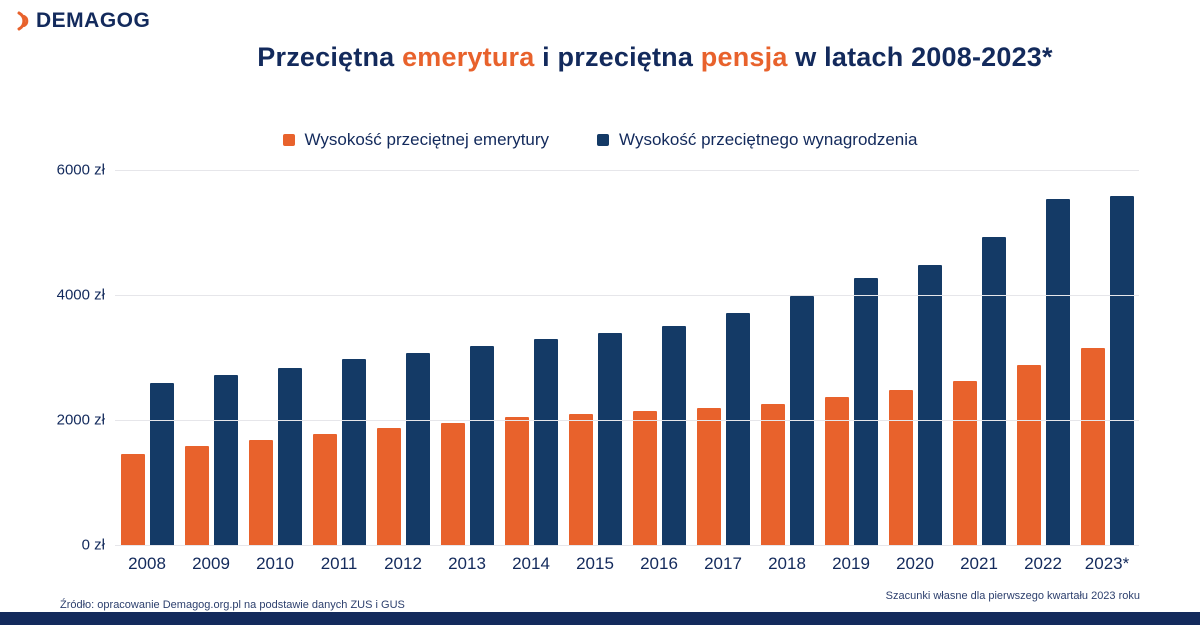 The height and width of the screenshot is (625, 1200). What do you see at coordinates (531, 441) in the screenshot?
I see `bar-group-2014` at bounding box center [531, 441].